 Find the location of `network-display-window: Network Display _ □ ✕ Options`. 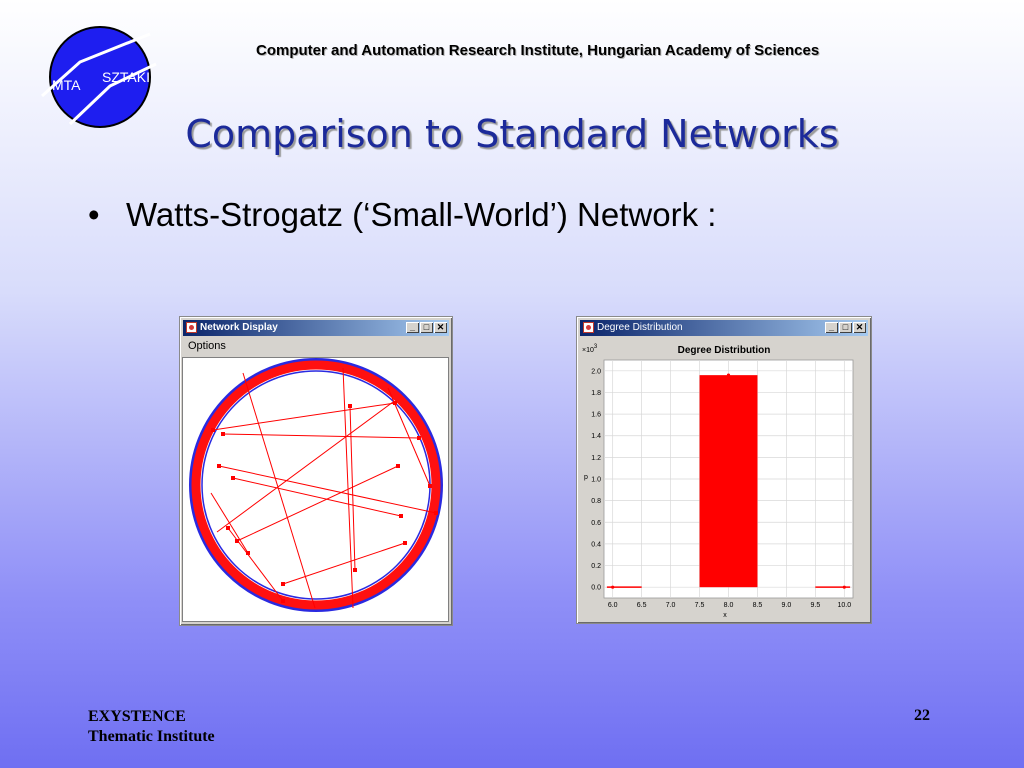

network-display-window: Network Display _ □ ✕ Options is located at coordinates (316, 471).